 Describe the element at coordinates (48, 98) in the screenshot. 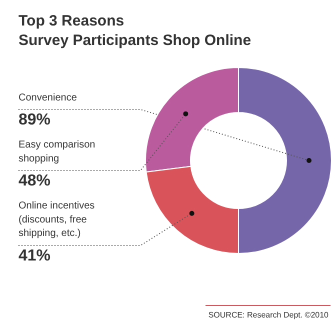

I see `slice-label: Convenience` at that location.